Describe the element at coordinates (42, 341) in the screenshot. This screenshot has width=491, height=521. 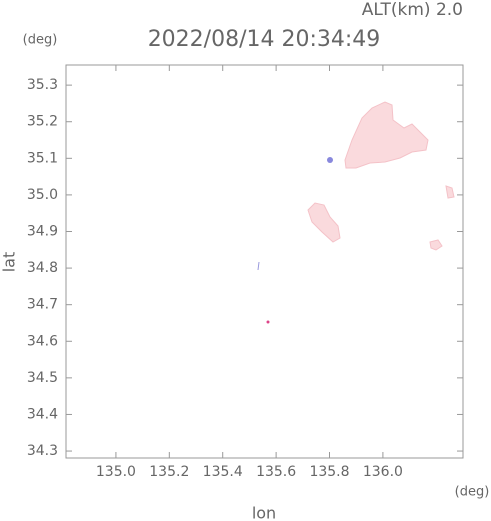
I see `y-tick-label: 34.6` at that location.